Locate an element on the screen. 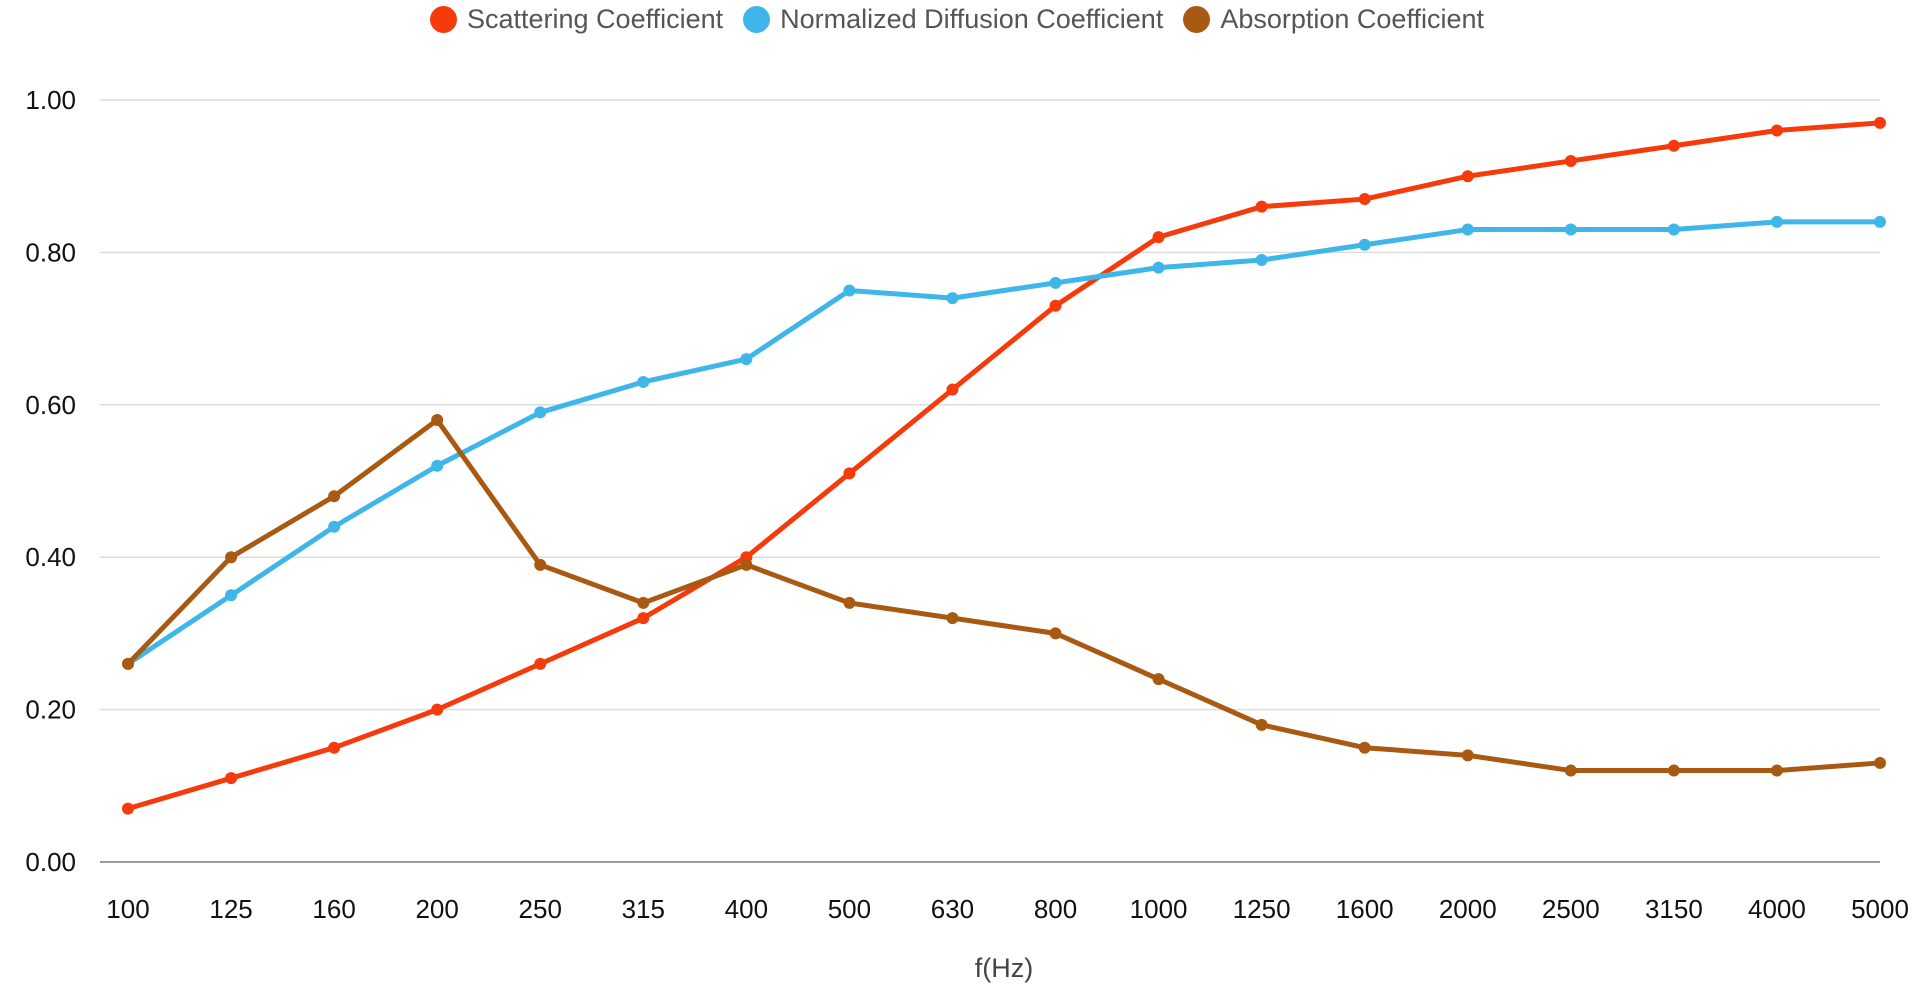 Image resolution: width=1920 pixels, height=988 pixels. x-tick-label: 250 is located at coordinates (540, 909).